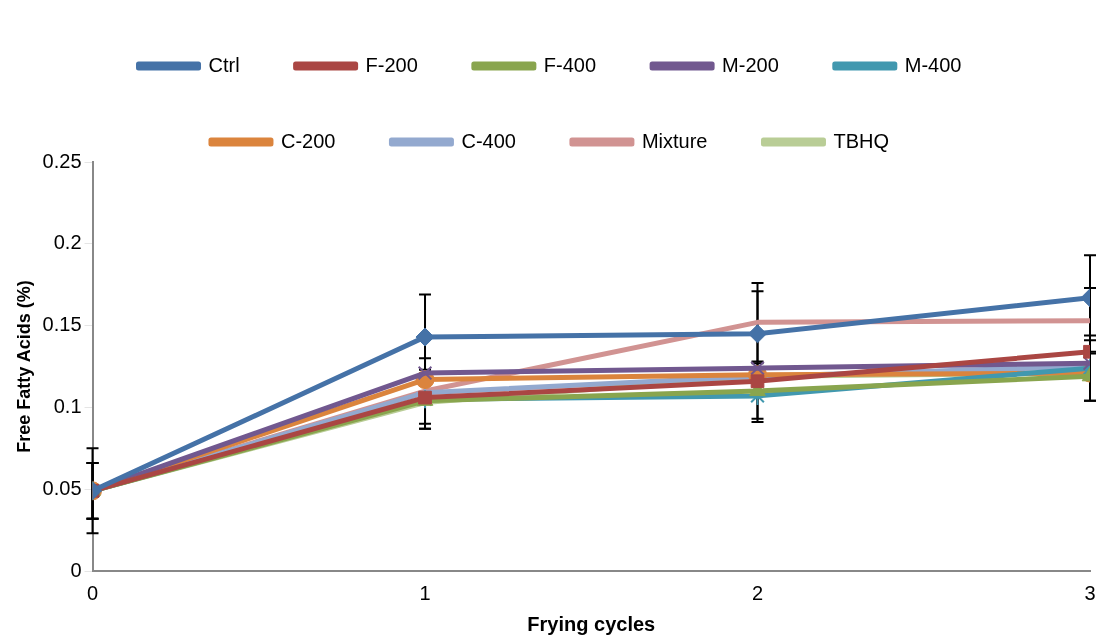 This screenshot has height=641, width=1120. What do you see at coordinates (67, 242) in the screenshot?
I see `y-tick-label: 0.2` at bounding box center [67, 242].